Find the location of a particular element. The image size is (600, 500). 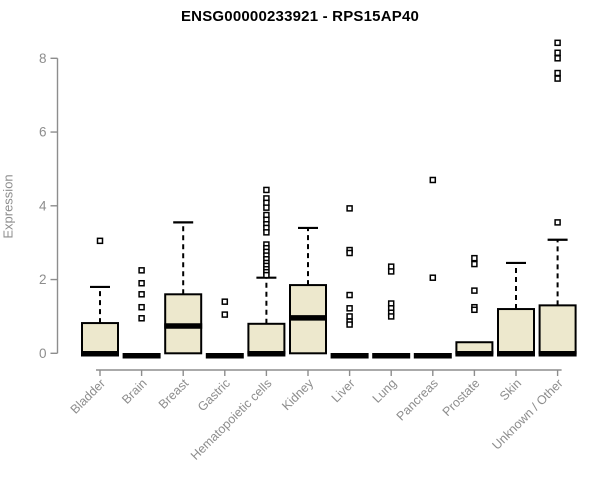

box-plot-skin is located at coordinates (516, 309).